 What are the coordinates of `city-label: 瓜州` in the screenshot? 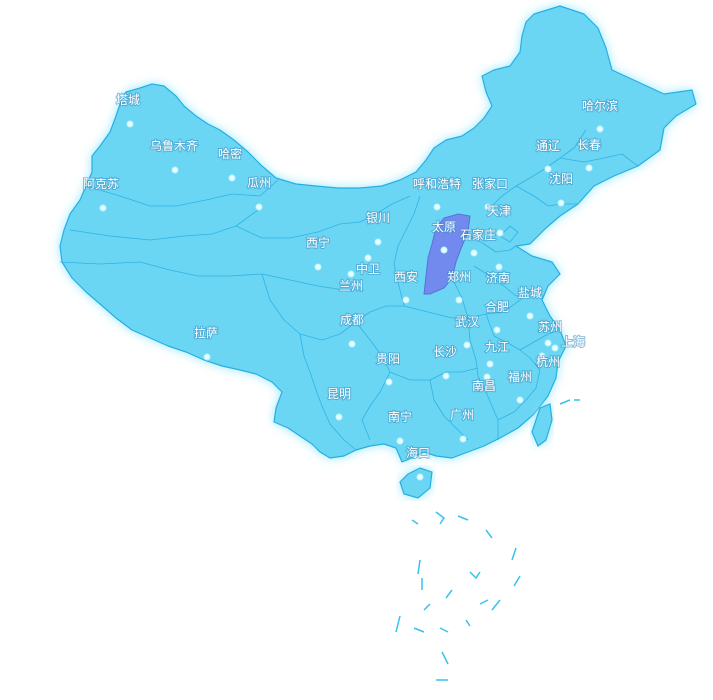 It's located at (259, 183).